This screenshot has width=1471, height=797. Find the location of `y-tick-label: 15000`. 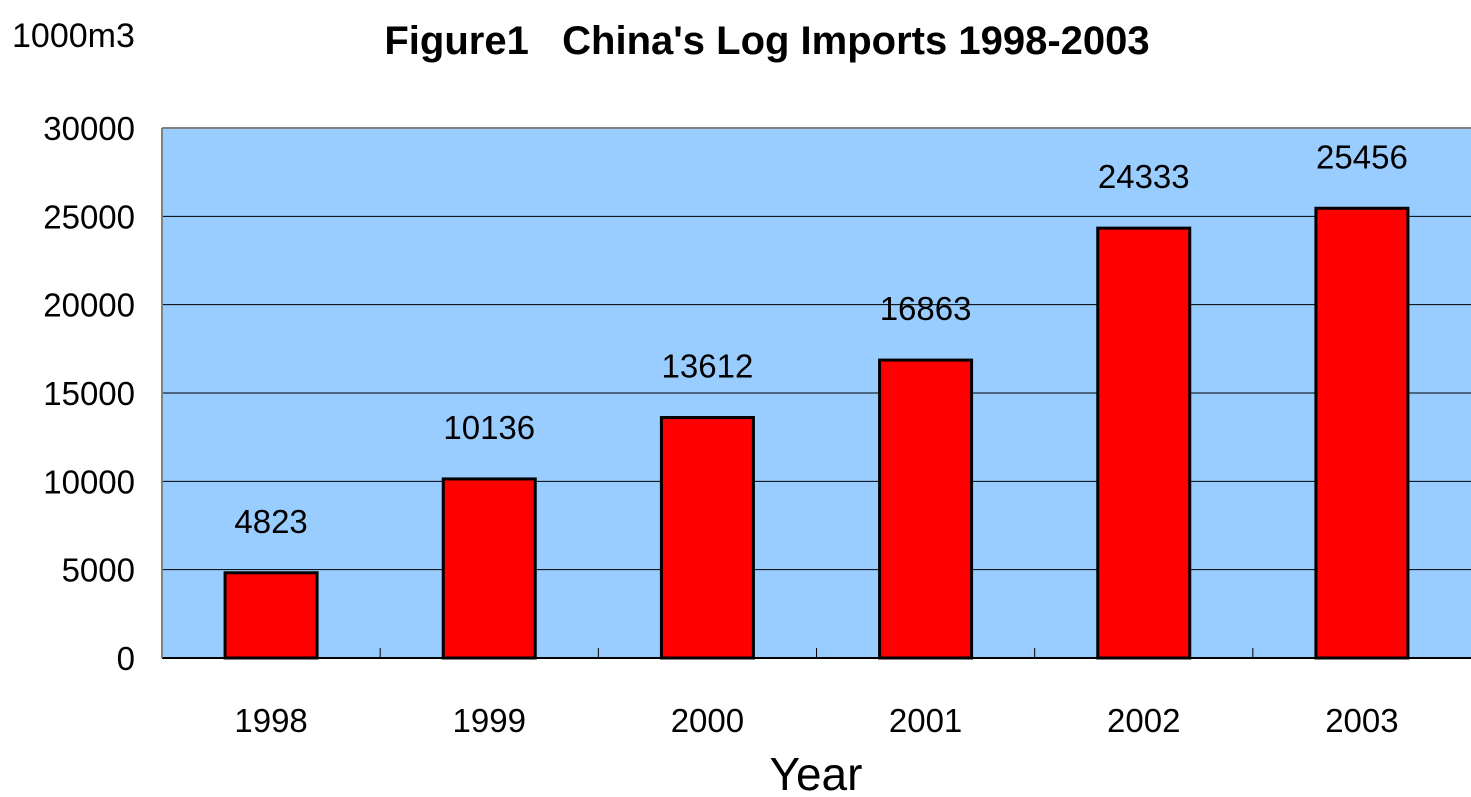

y-tick-label: 15000 is located at coordinates (89, 393).